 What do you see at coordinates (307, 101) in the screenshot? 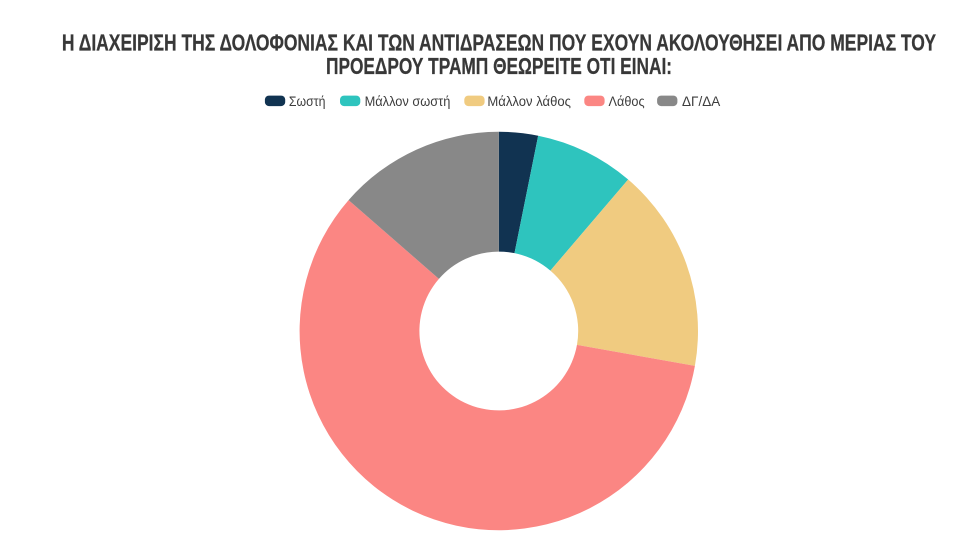
I see `svg-text: Σωστή` at bounding box center [307, 101].